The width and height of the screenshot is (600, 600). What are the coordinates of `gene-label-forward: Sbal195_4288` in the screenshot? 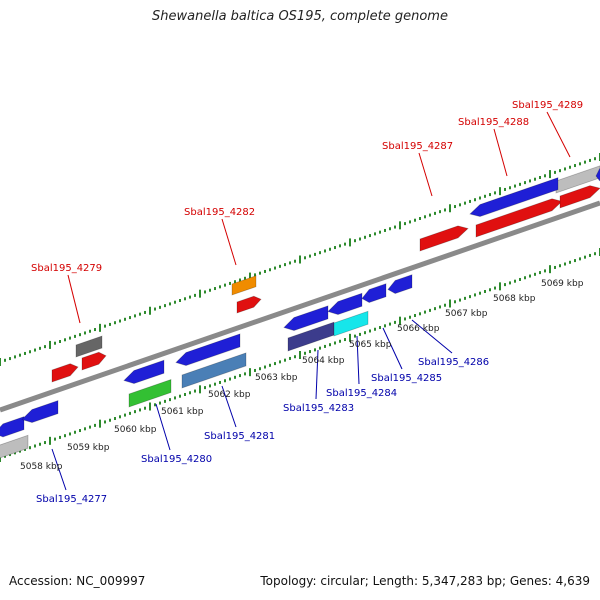 It's located at (493, 122).